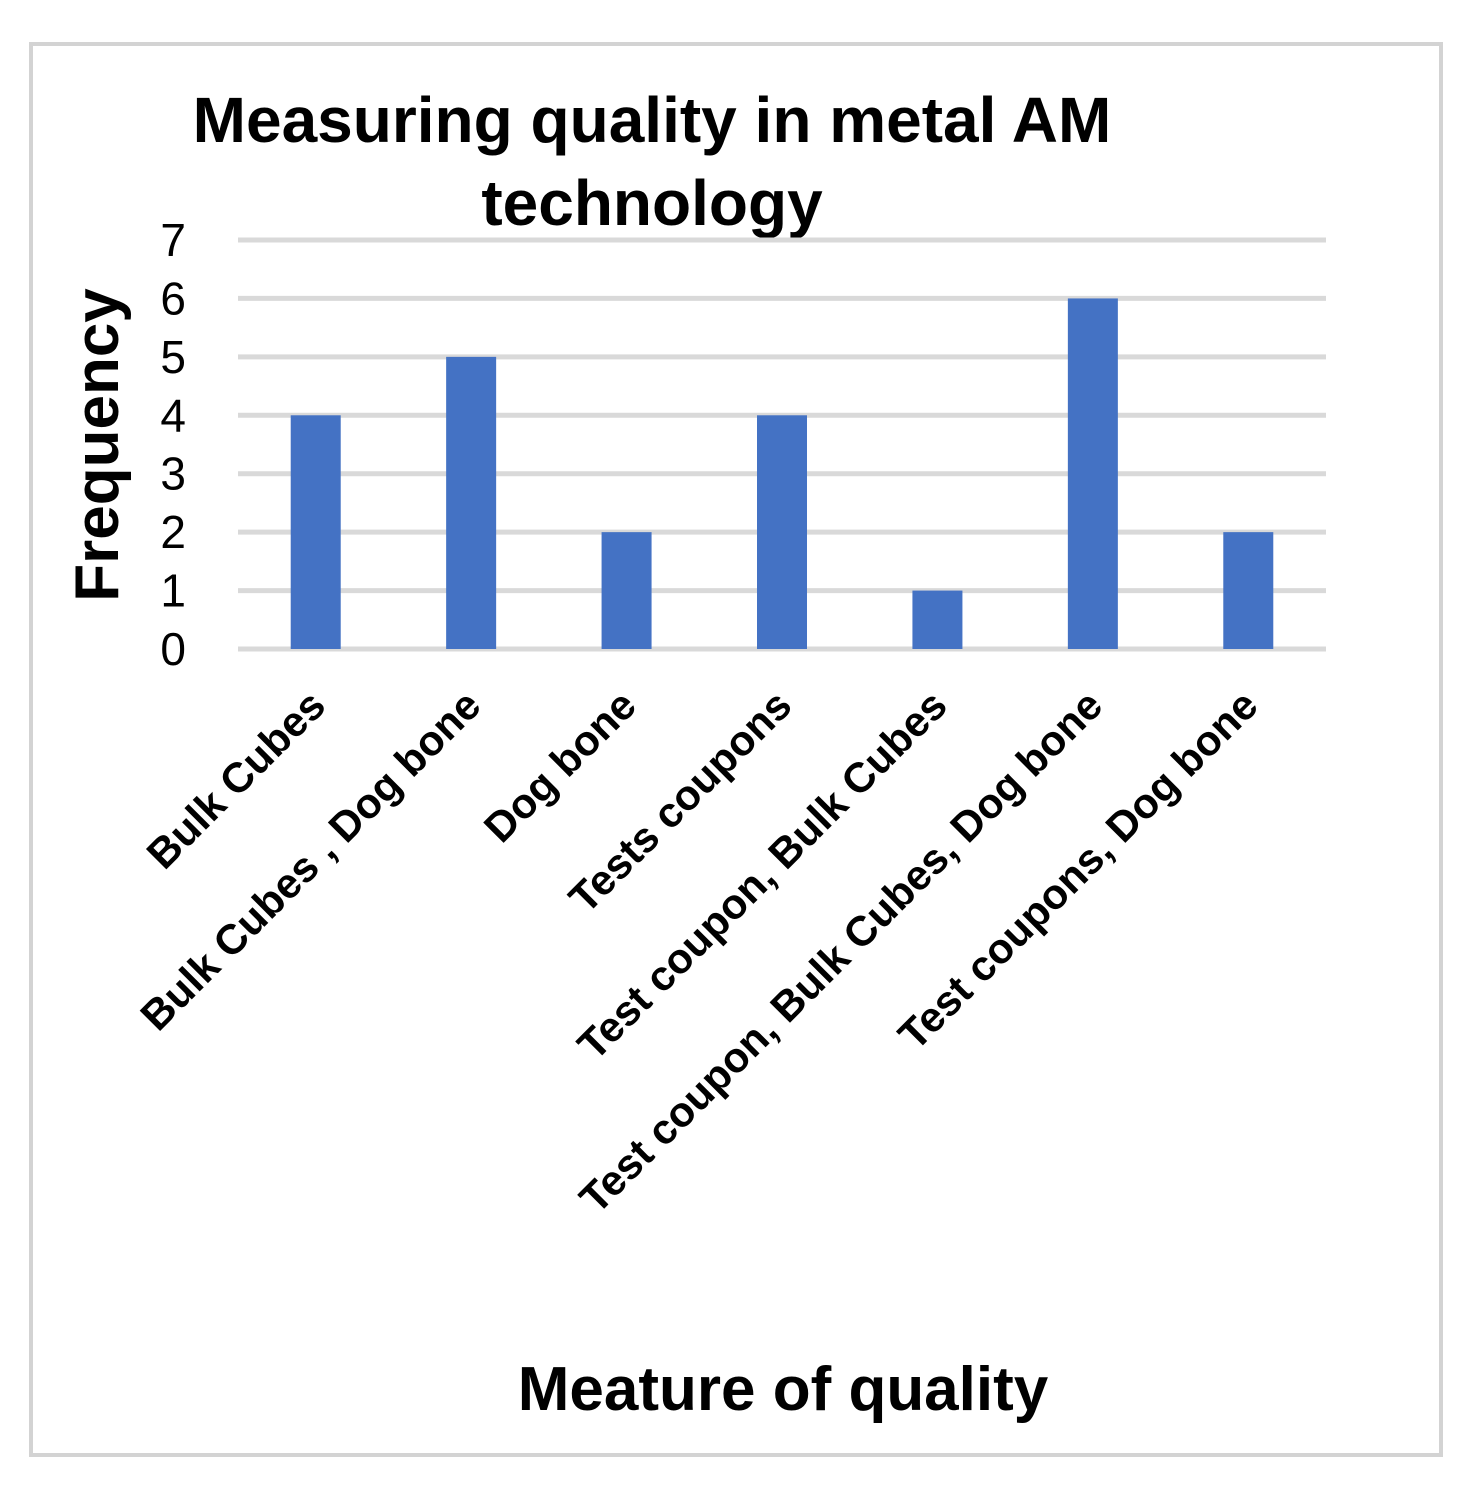 The width and height of the screenshot is (1476, 1490). Describe the element at coordinates (560, 766) in the screenshot. I see `x-tick-label: Dog bone` at that location.